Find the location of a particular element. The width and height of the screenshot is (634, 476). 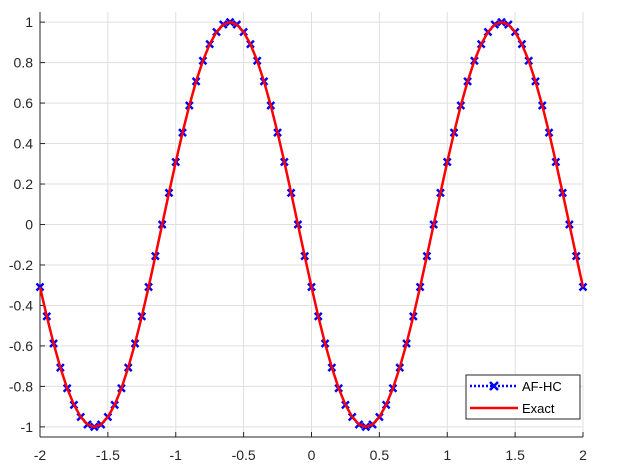

legend-entry-af-hc: AF-HC is located at coordinates (516, 386).